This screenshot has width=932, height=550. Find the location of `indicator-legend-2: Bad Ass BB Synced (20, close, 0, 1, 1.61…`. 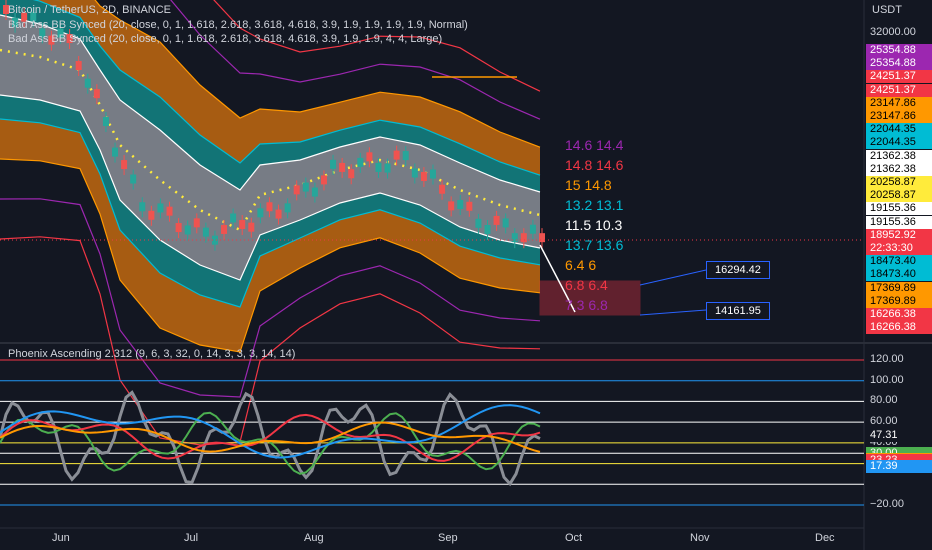

indicator-legend-2: Bad Ass BB Synced (20, close, 0, 1, 1.61… is located at coordinates (225, 39).